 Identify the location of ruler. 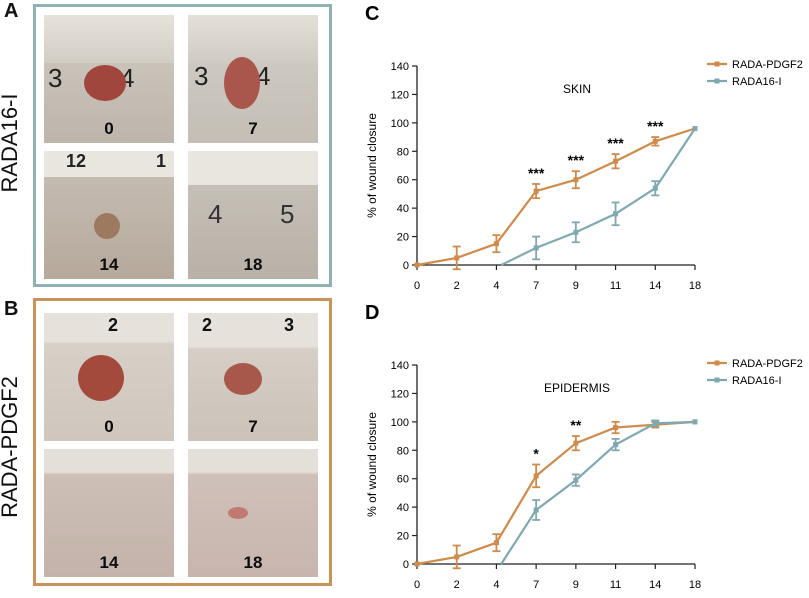
(253, 168).